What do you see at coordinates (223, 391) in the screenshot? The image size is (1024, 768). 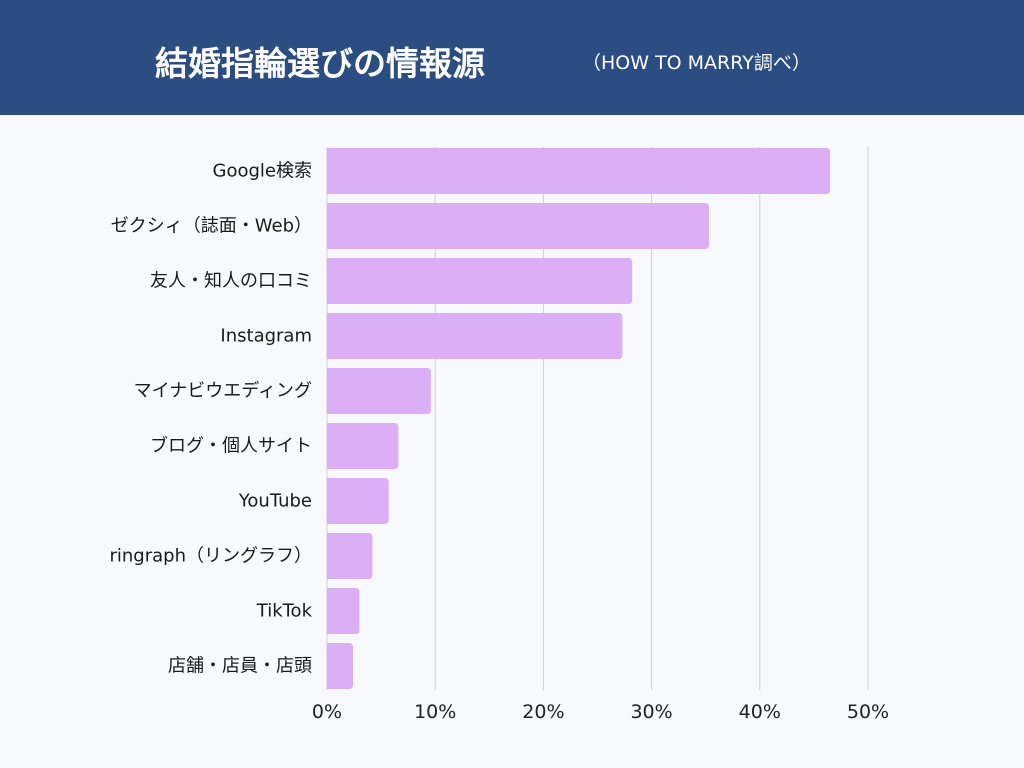 I see `category-label: マイナビウエディング` at bounding box center [223, 391].